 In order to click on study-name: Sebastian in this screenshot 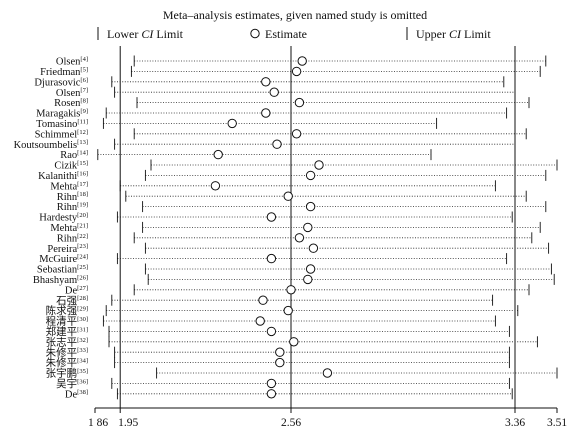, I will do `click(57, 270)`.